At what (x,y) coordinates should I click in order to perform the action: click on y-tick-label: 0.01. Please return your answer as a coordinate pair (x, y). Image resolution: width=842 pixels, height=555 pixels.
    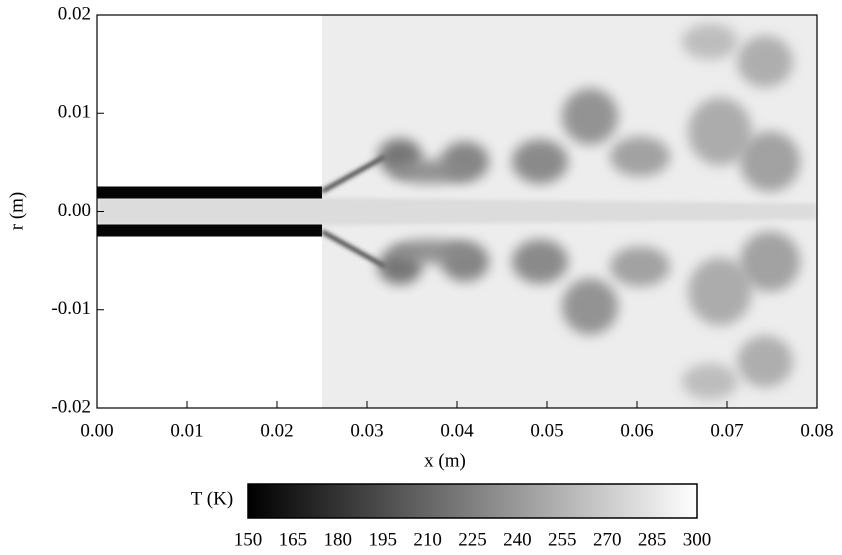
    Looking at the image, I should click on (74, 112).